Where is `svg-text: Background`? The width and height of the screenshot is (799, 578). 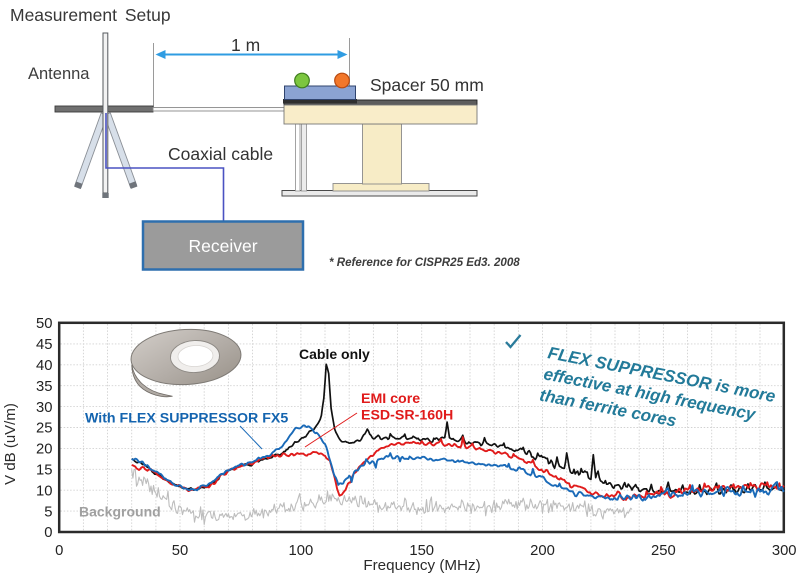 svg-text: Background is located at coordinates (120, 512).